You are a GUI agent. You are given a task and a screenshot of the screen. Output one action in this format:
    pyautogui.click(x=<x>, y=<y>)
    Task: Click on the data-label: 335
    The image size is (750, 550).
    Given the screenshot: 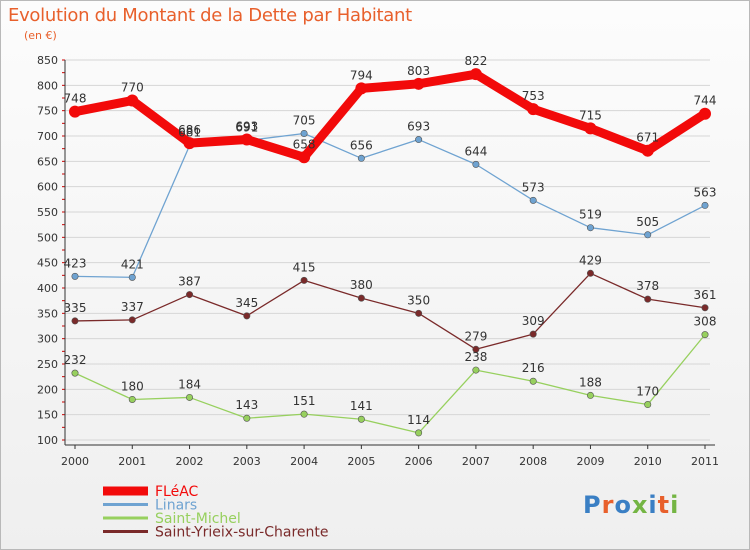 What is the action you would take?
    pyautogui.click(x=75, y=308)
    